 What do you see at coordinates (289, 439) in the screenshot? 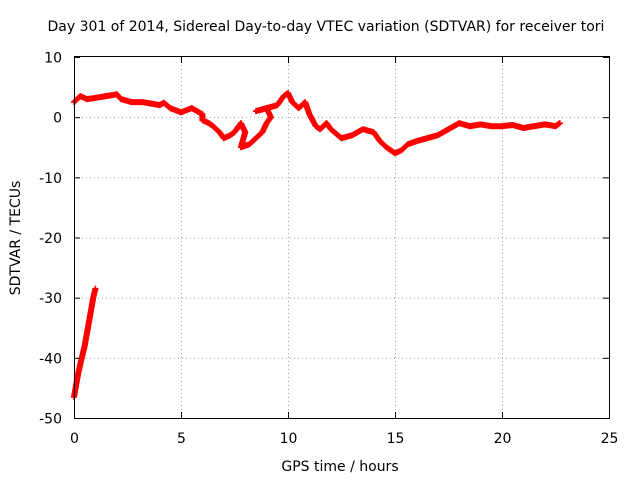
I see `x-tick-label: 10` at bounding box center [289, 439].